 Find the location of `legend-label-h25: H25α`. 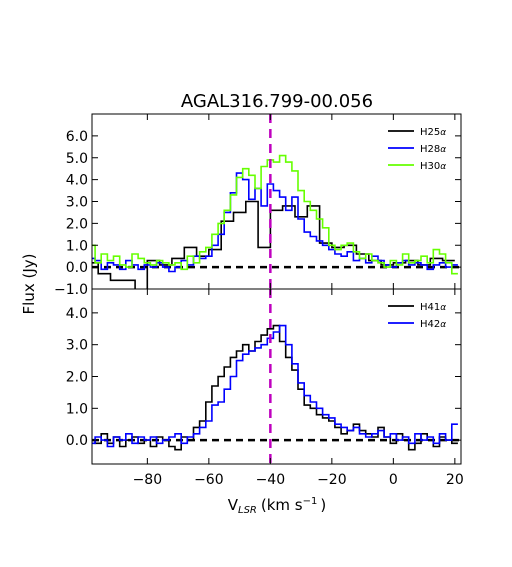

legend-label-h25: H25α is located at coordinates (433, 132).